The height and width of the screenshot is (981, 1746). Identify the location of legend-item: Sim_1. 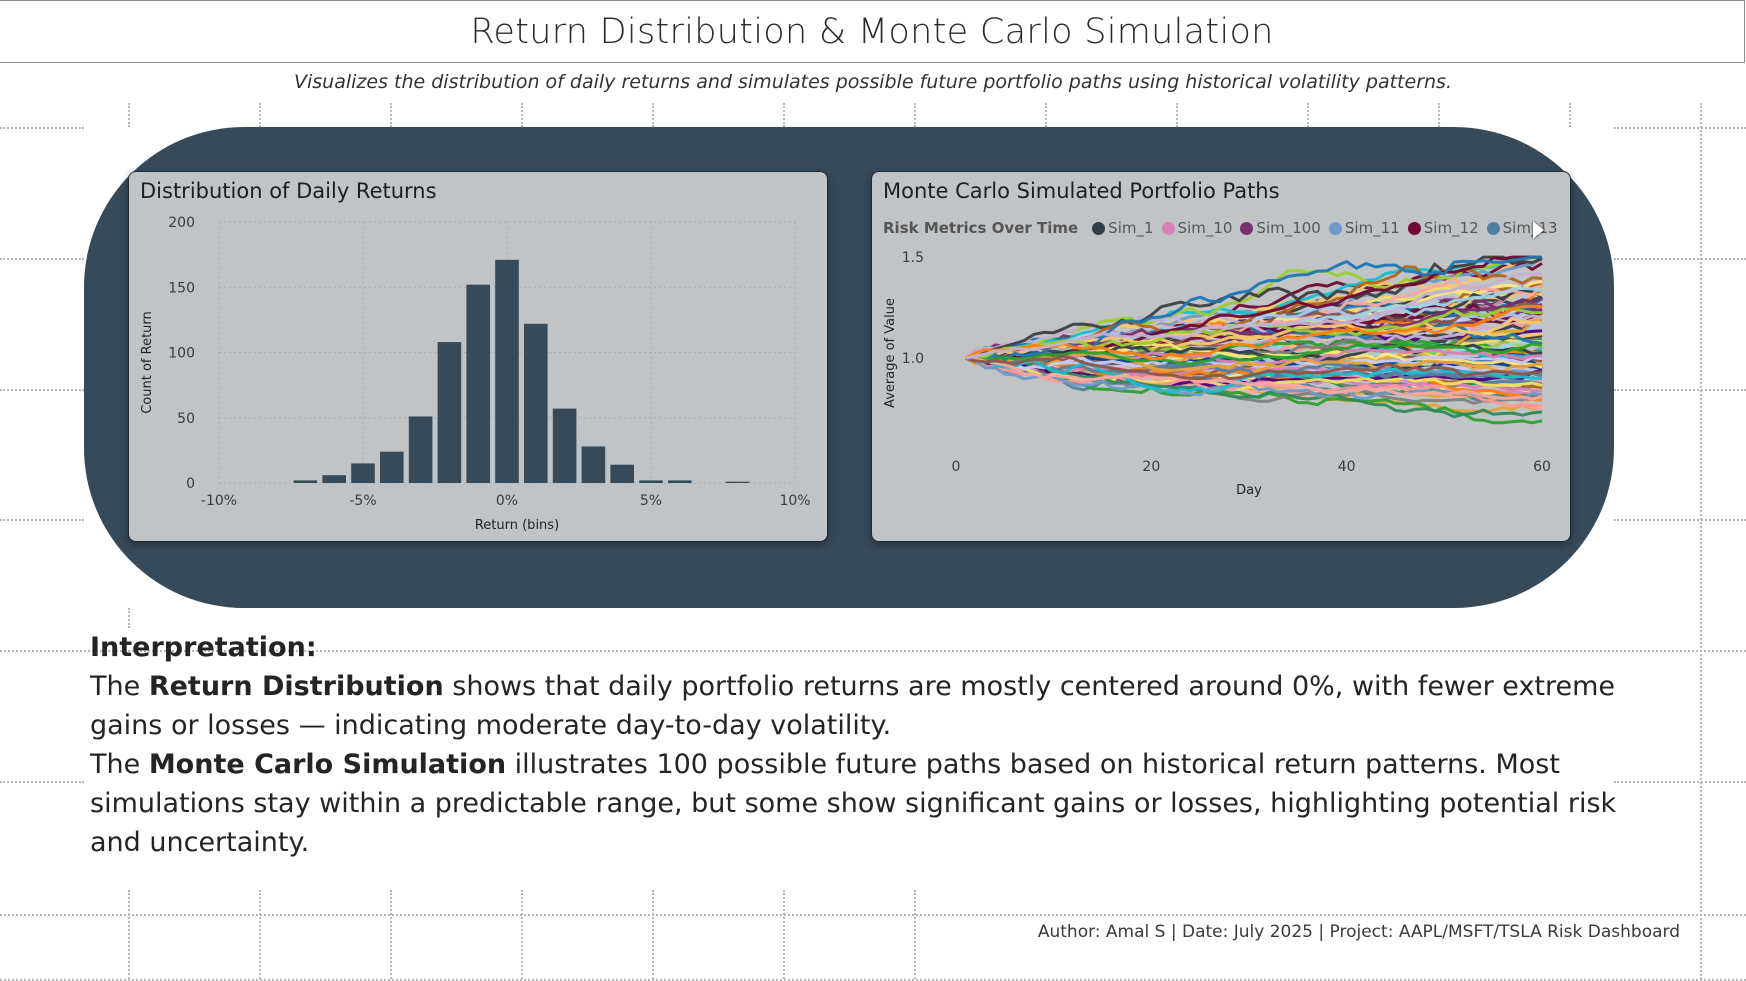
(1123, 228).